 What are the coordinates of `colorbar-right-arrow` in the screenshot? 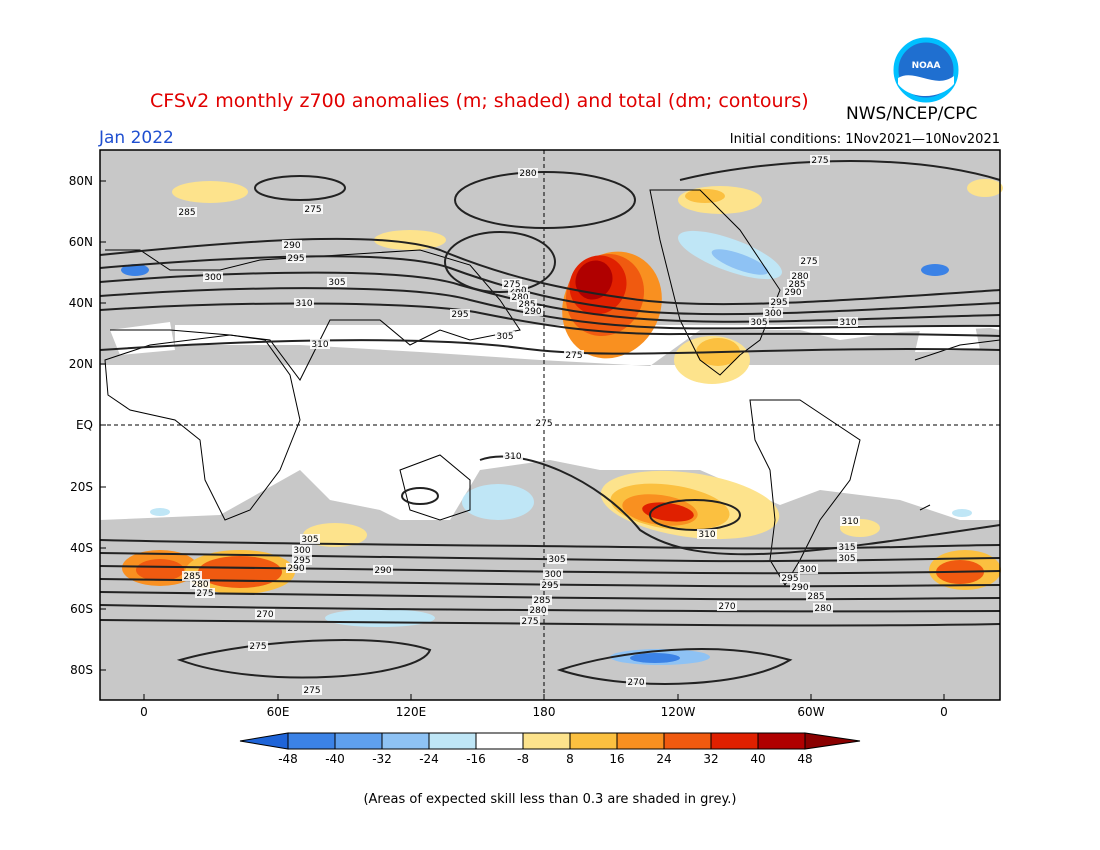 It's located at (832, 741).